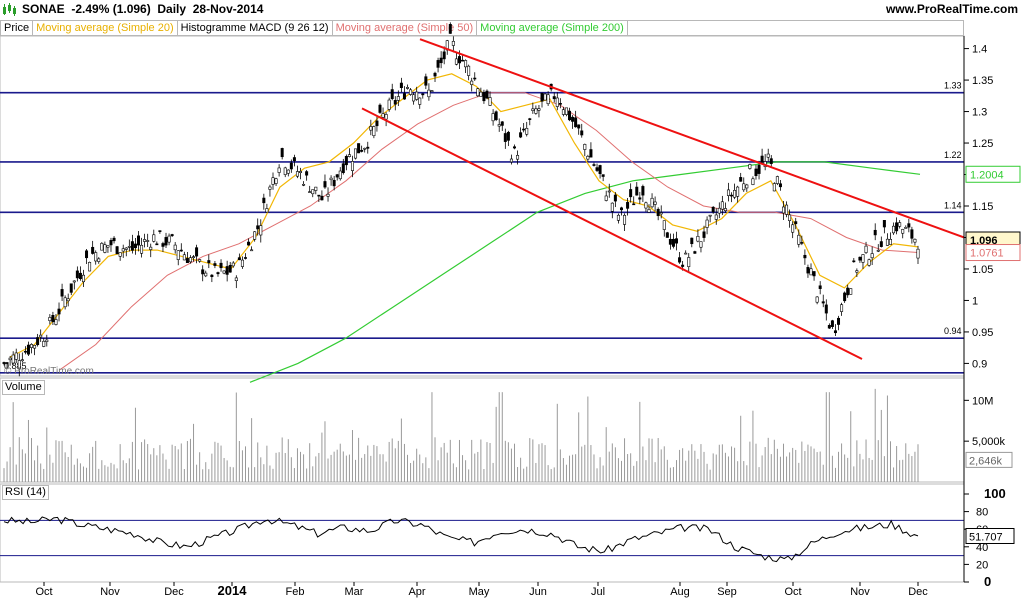 This screenshot has width=1024, height=600. I want to click on site-url: www.ProRealTime.com, so click(951, 9).